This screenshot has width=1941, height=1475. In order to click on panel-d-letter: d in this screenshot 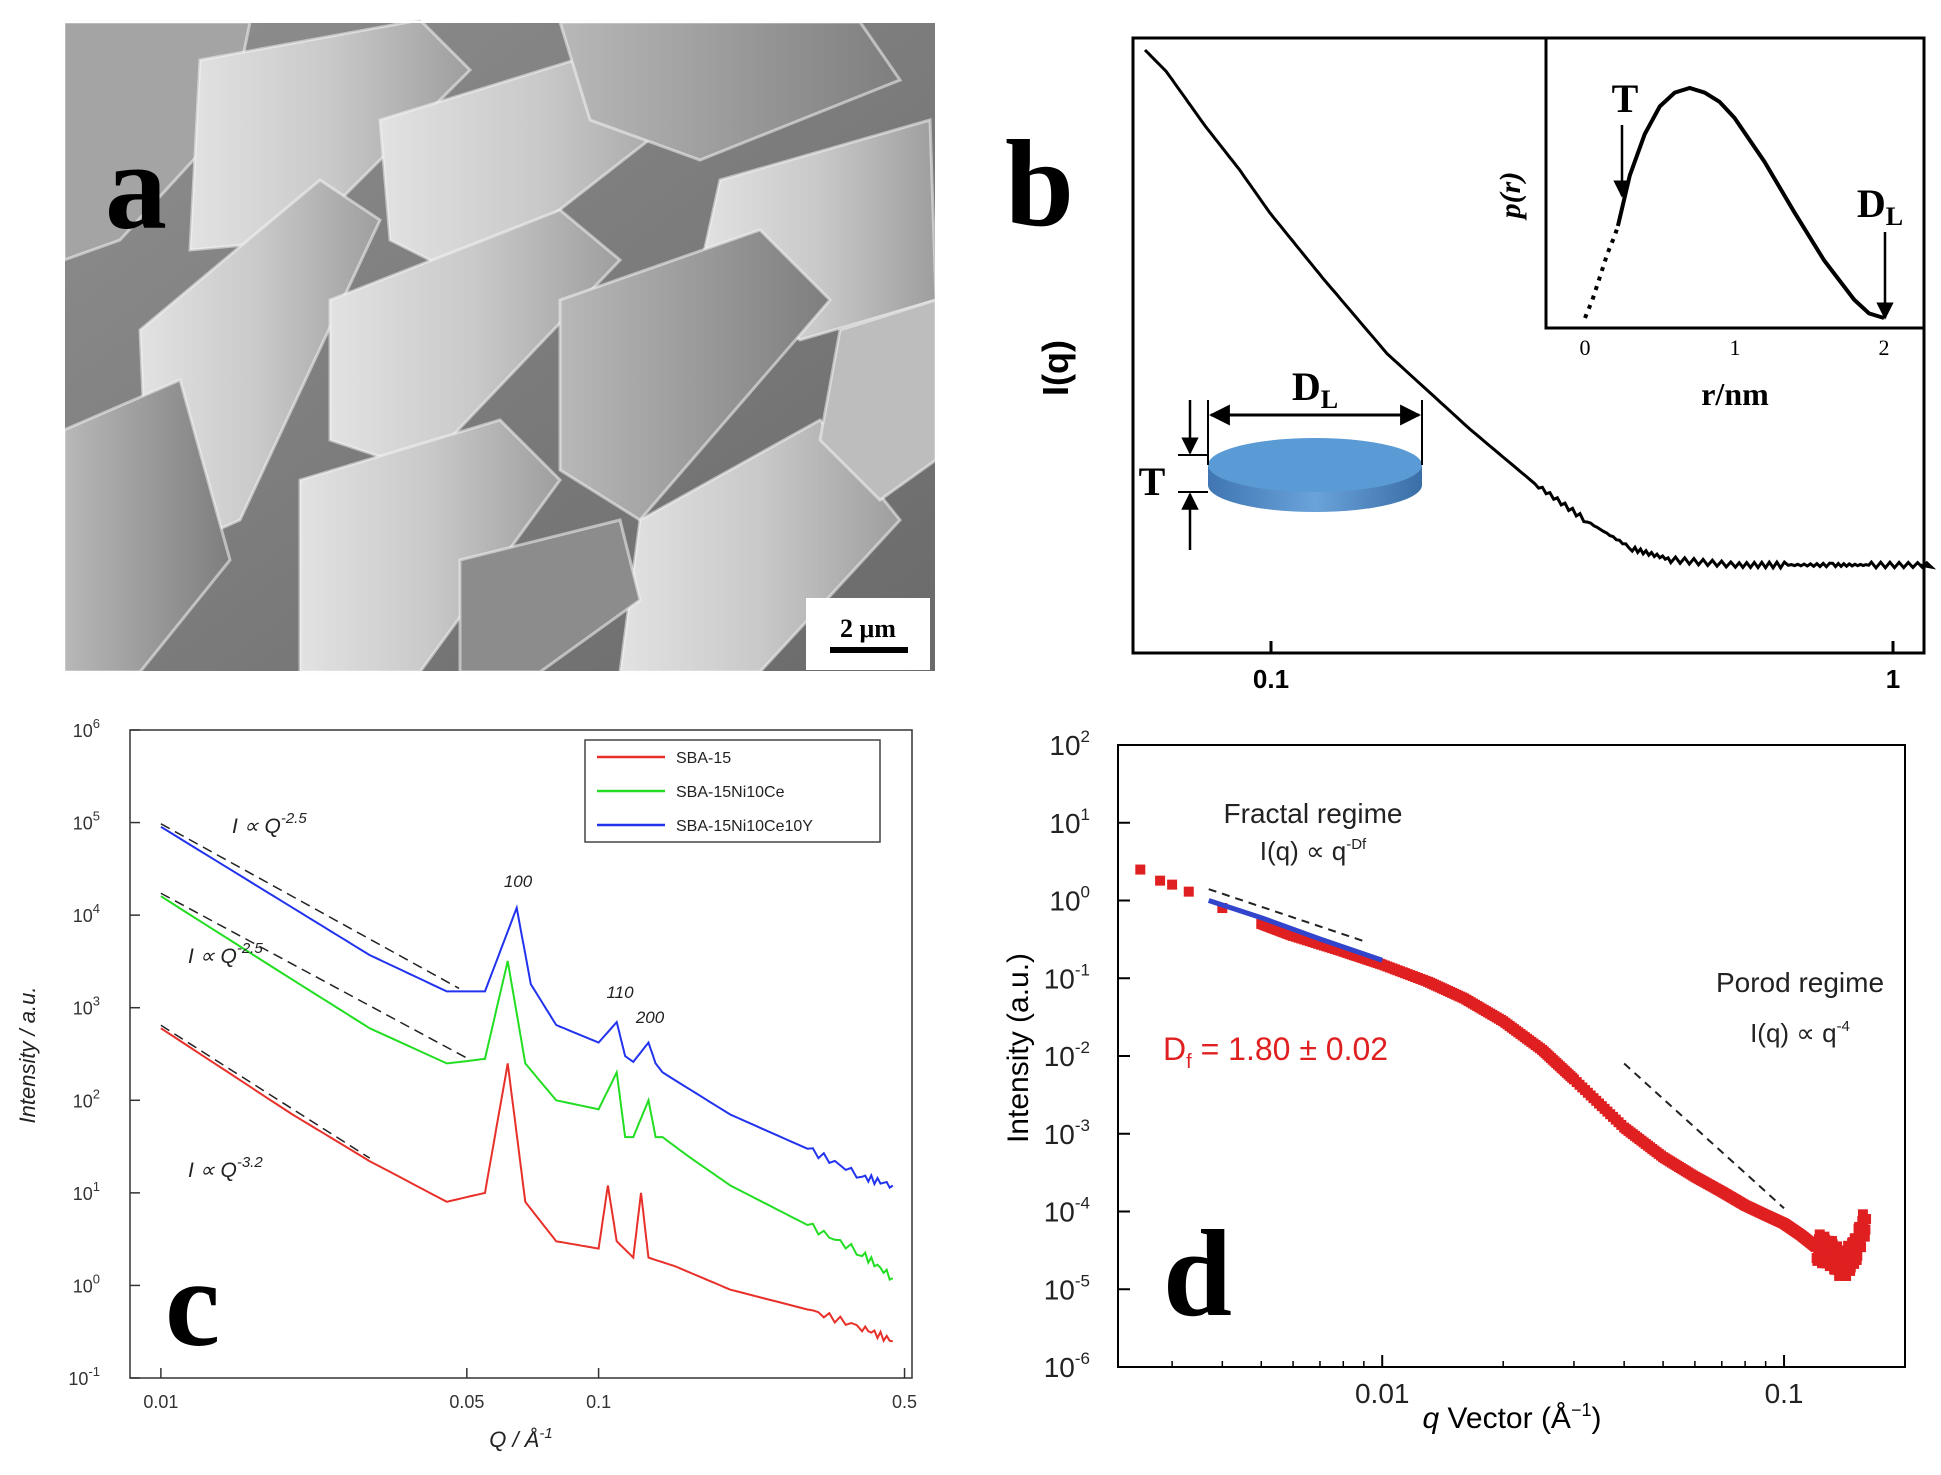, I will do `click(1197, 1273)`.